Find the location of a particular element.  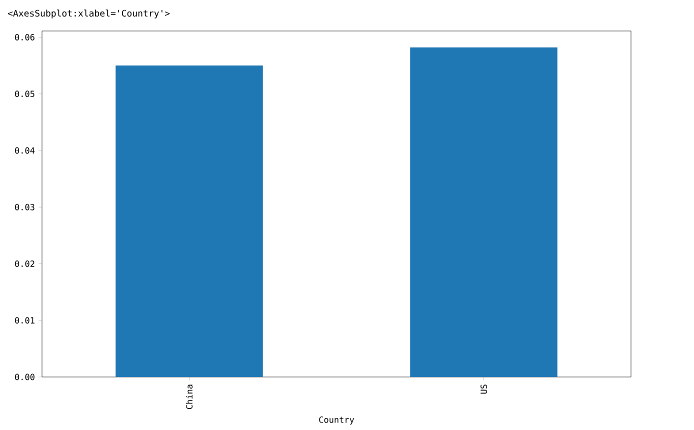

y-tick-label: 0.03 is located at coordinates (24, 207).